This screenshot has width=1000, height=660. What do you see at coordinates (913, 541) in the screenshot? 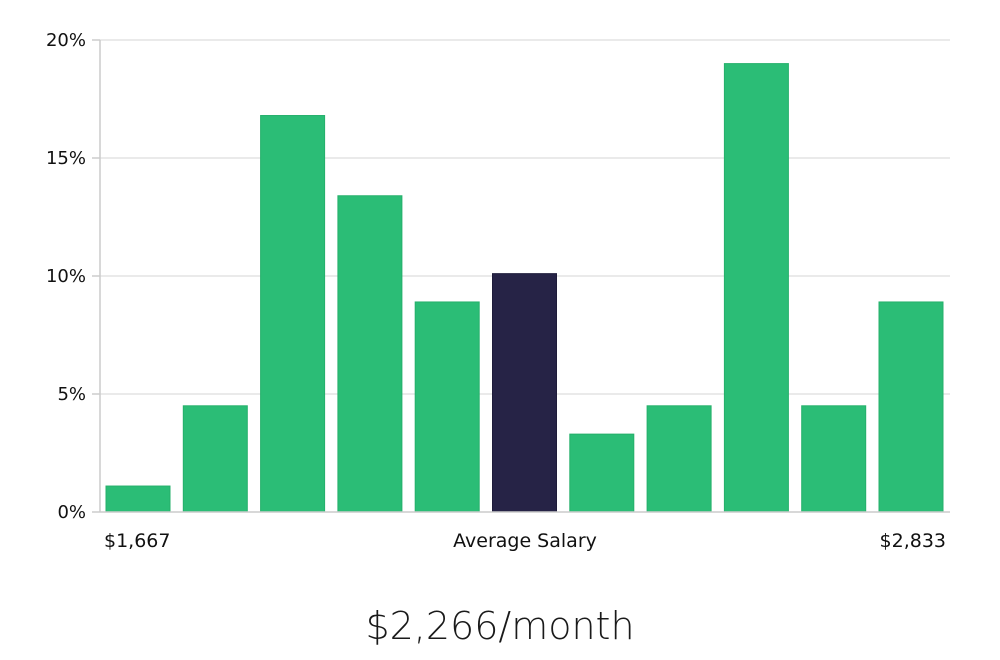
I see `x-axis-max-label: $2,833` at bounding box center [913, 541].